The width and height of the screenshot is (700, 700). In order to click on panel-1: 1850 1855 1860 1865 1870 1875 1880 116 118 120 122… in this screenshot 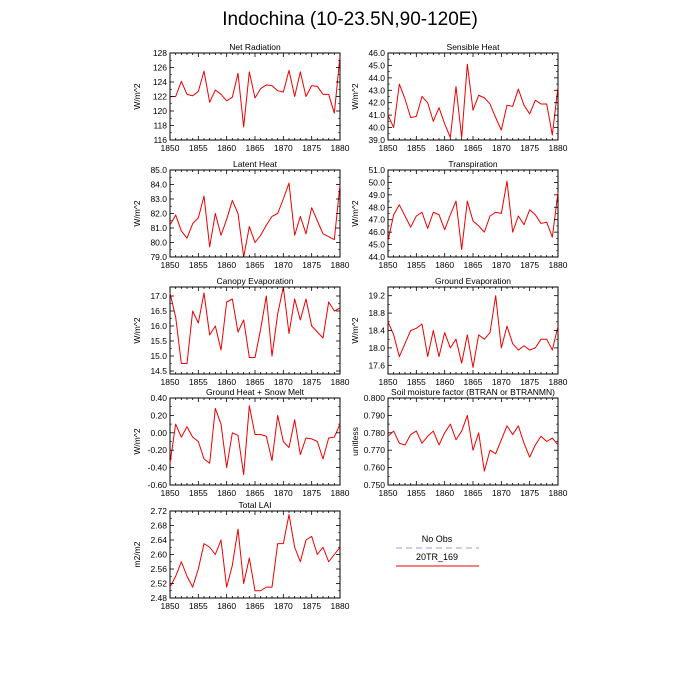, I will do `click(241, 97)`.